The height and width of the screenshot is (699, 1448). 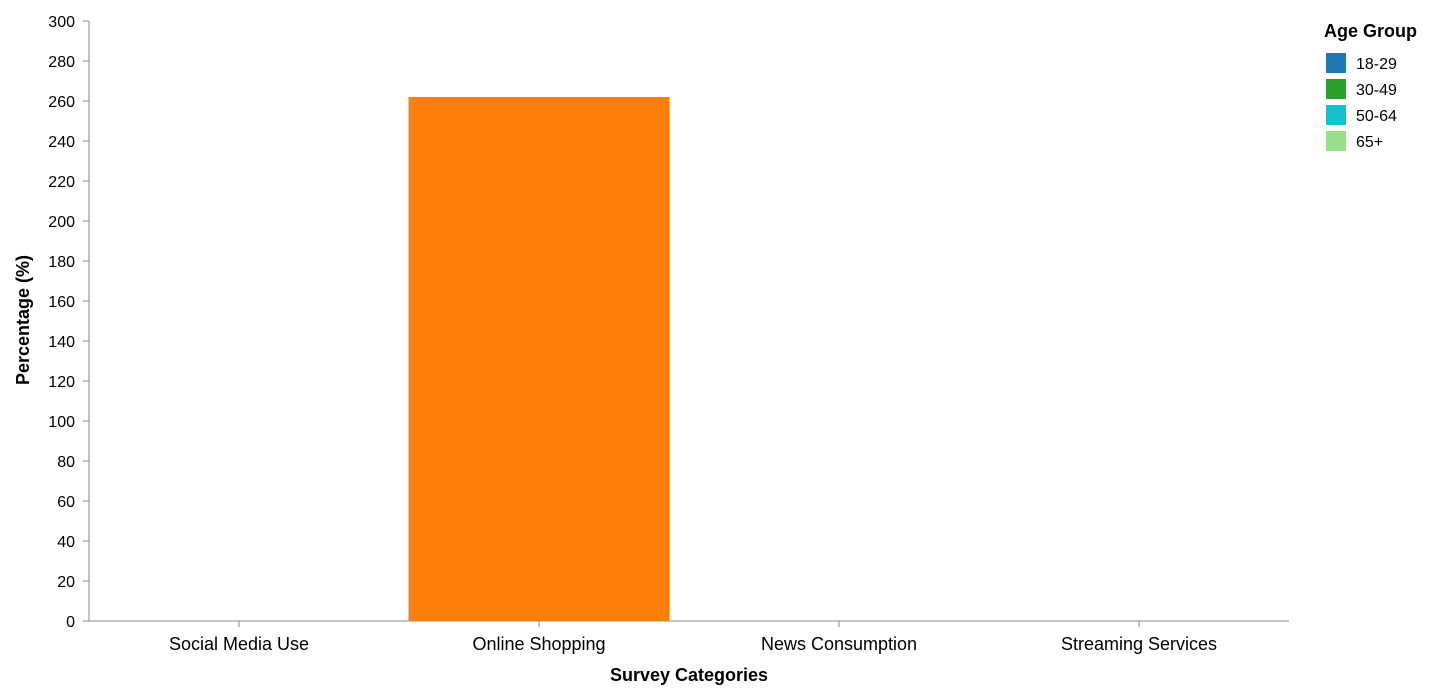 What do you see at coordinates (239, 644) in the screenshot?
I see `x-tick-label: Social Media Use` at bounding box center [239, 644].